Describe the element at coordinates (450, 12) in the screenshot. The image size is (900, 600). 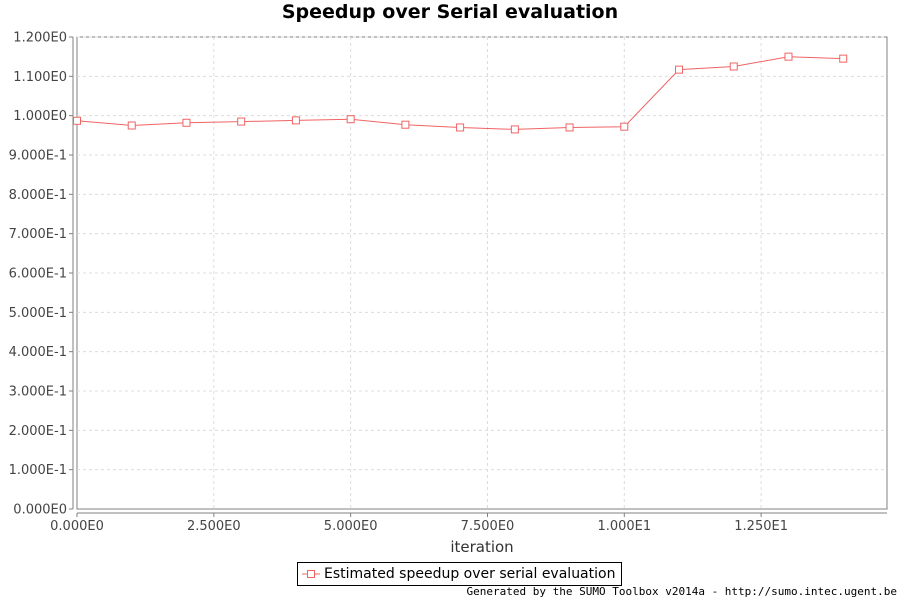
I see `chart-title: Speedup over Serial evaluation` at that location.